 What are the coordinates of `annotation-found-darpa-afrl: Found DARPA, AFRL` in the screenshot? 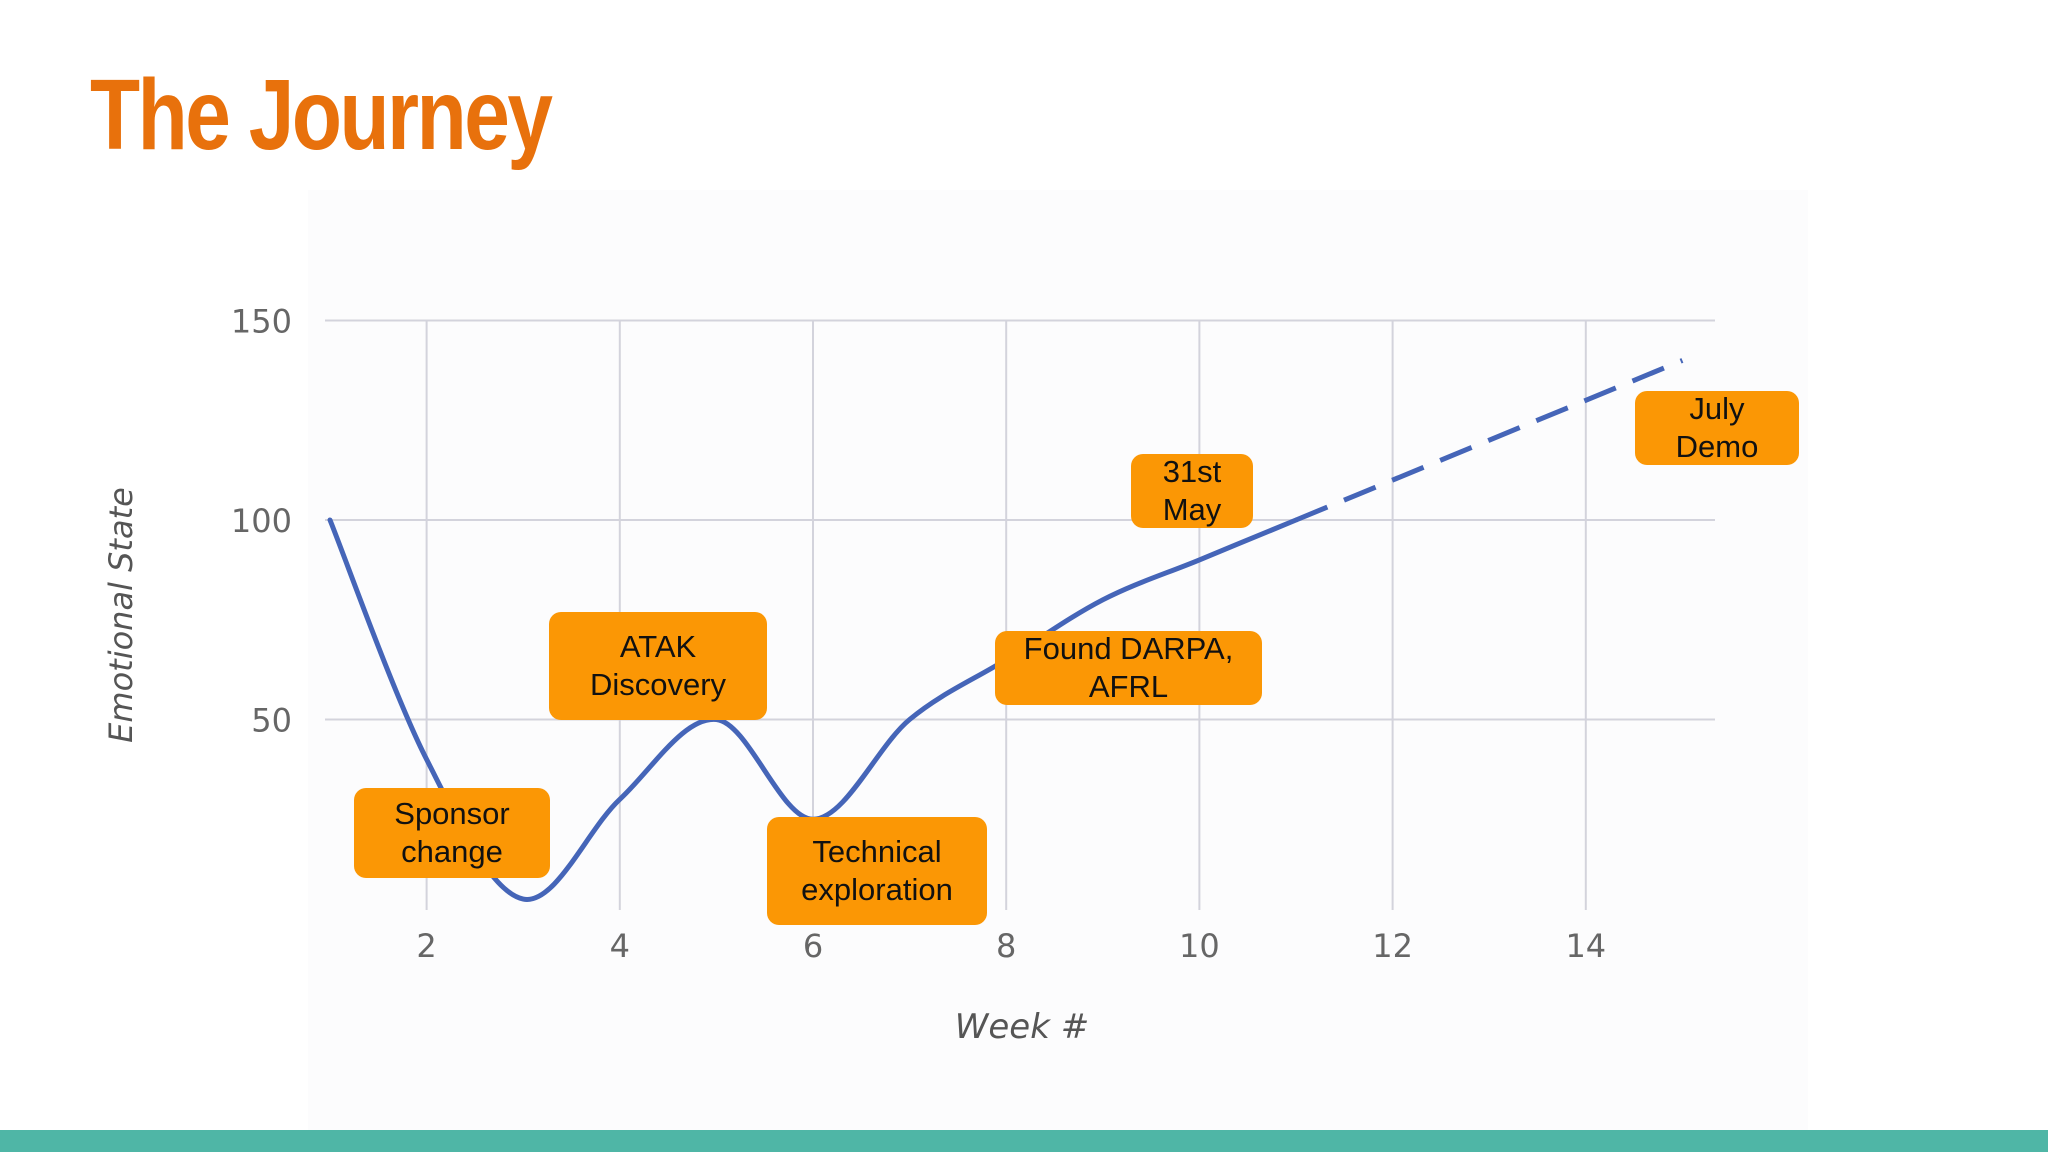 It's located at (1128, 668).